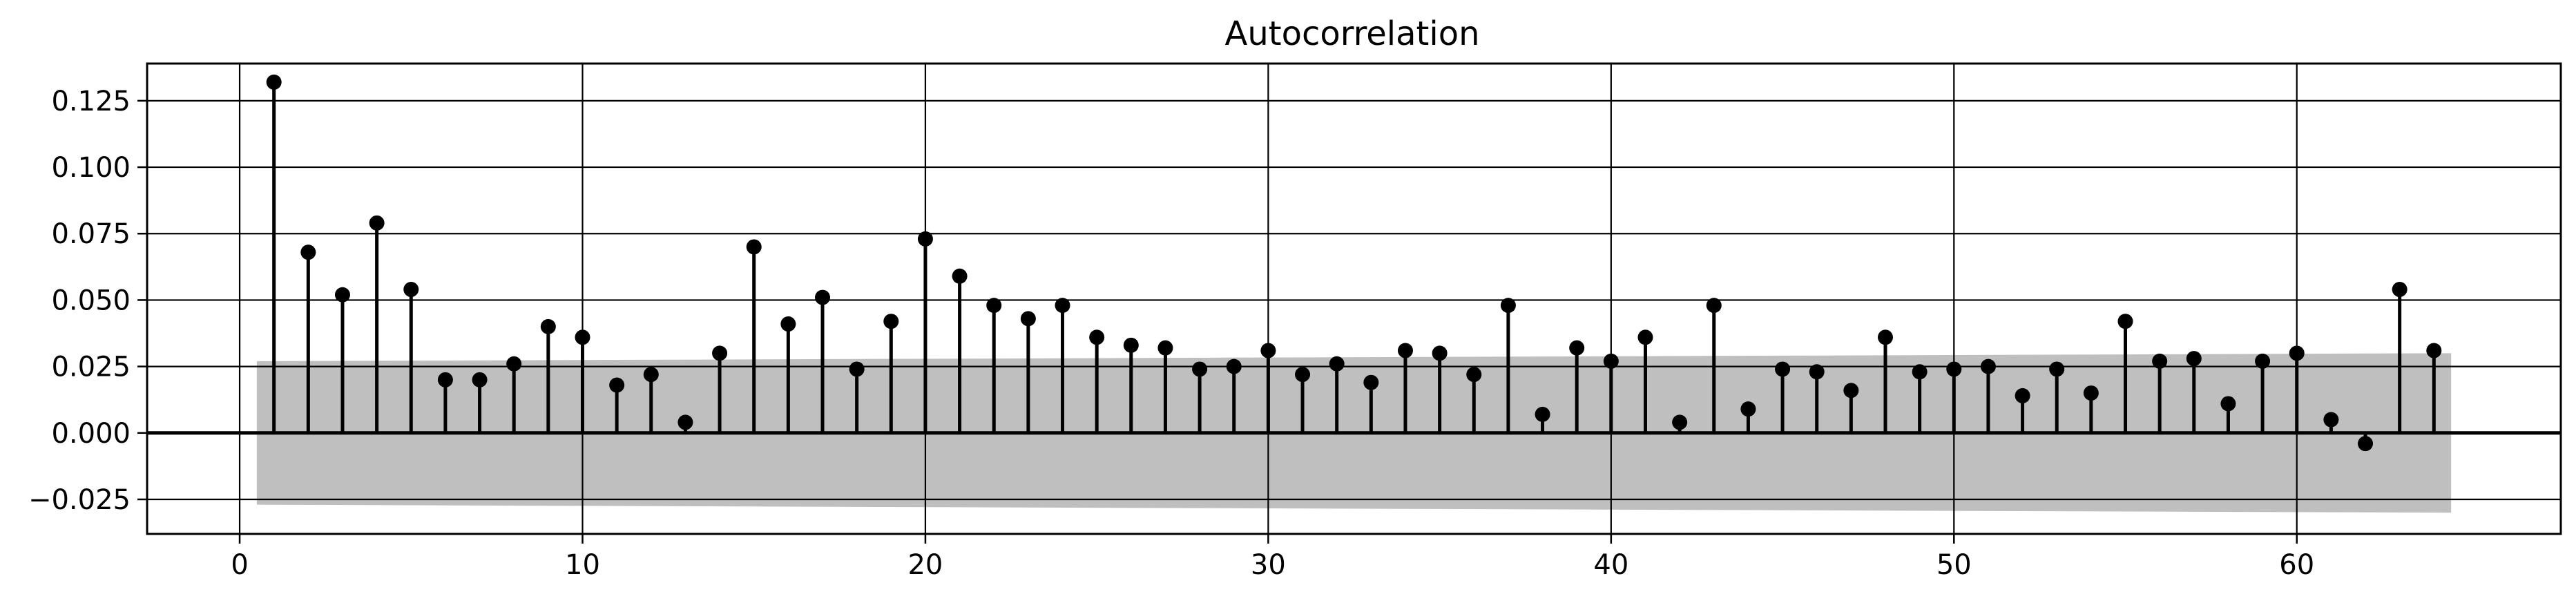 The image size is (2576, 603). What do you see at coordinates (1610, 565) in the screenshot?
I see `x-tick-label: 40` at bounding box center [1610, 565].